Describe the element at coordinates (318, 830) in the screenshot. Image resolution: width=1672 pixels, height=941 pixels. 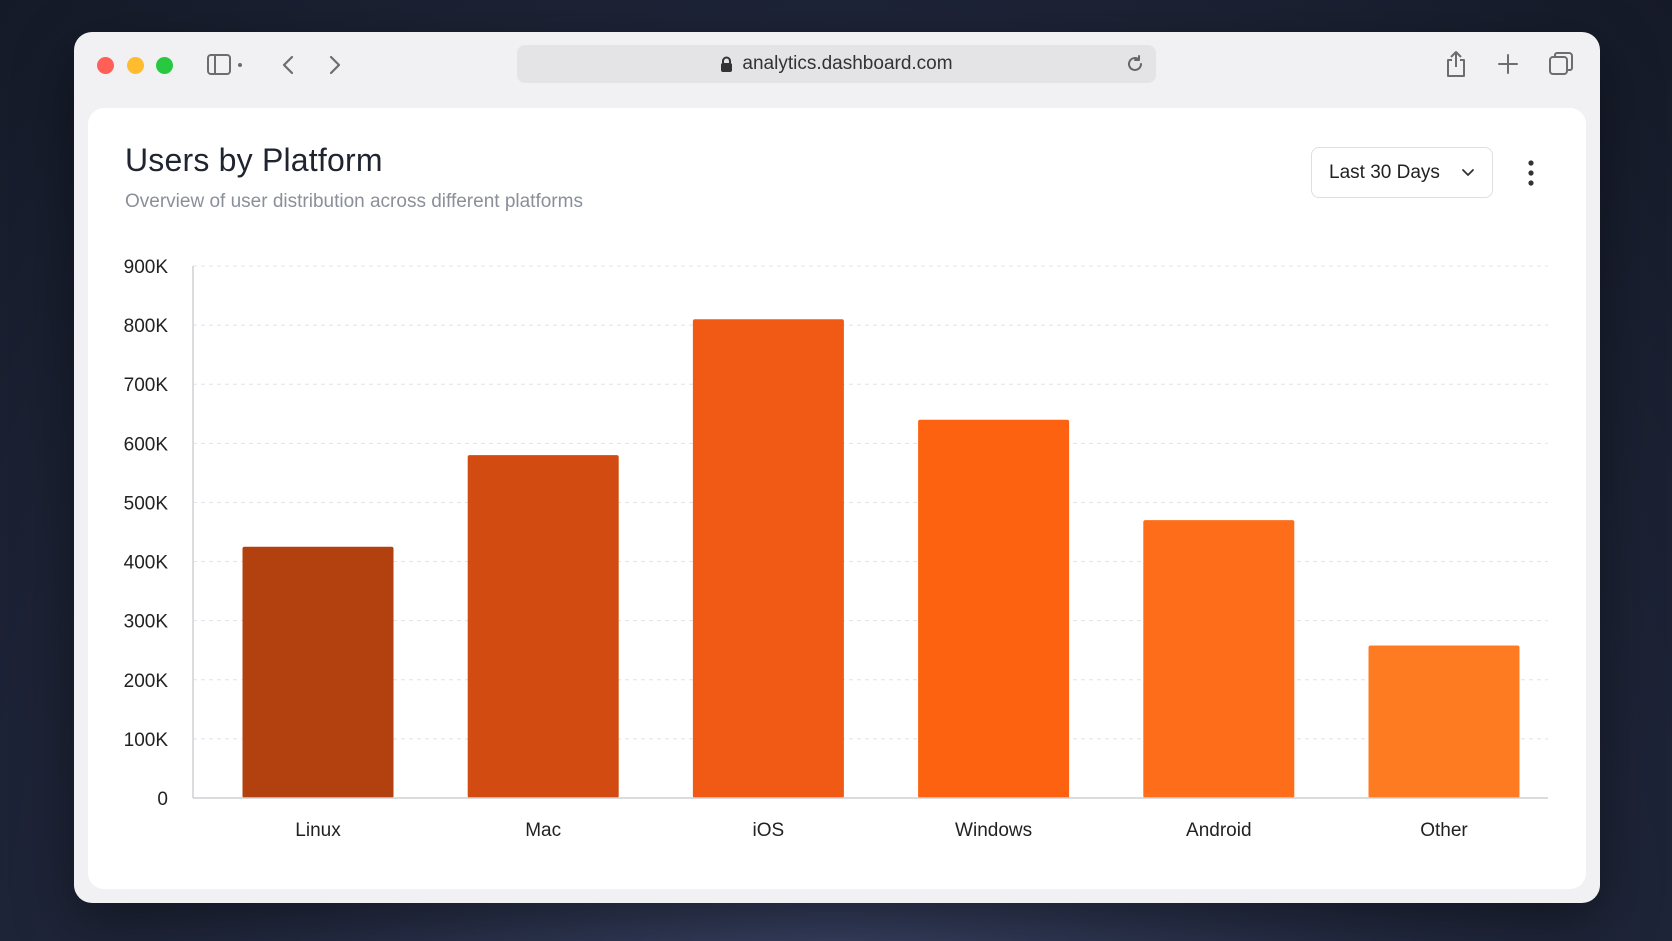
I see `x-tick-label: Linux` at that location.